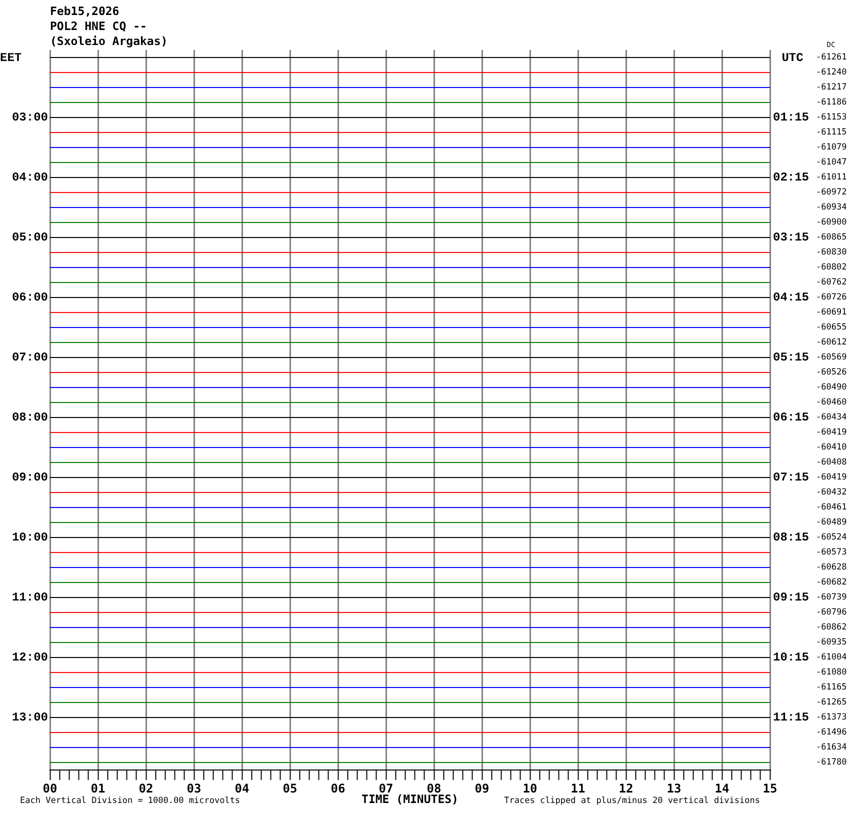  I want to click on text: -60628, so click(831, 567).